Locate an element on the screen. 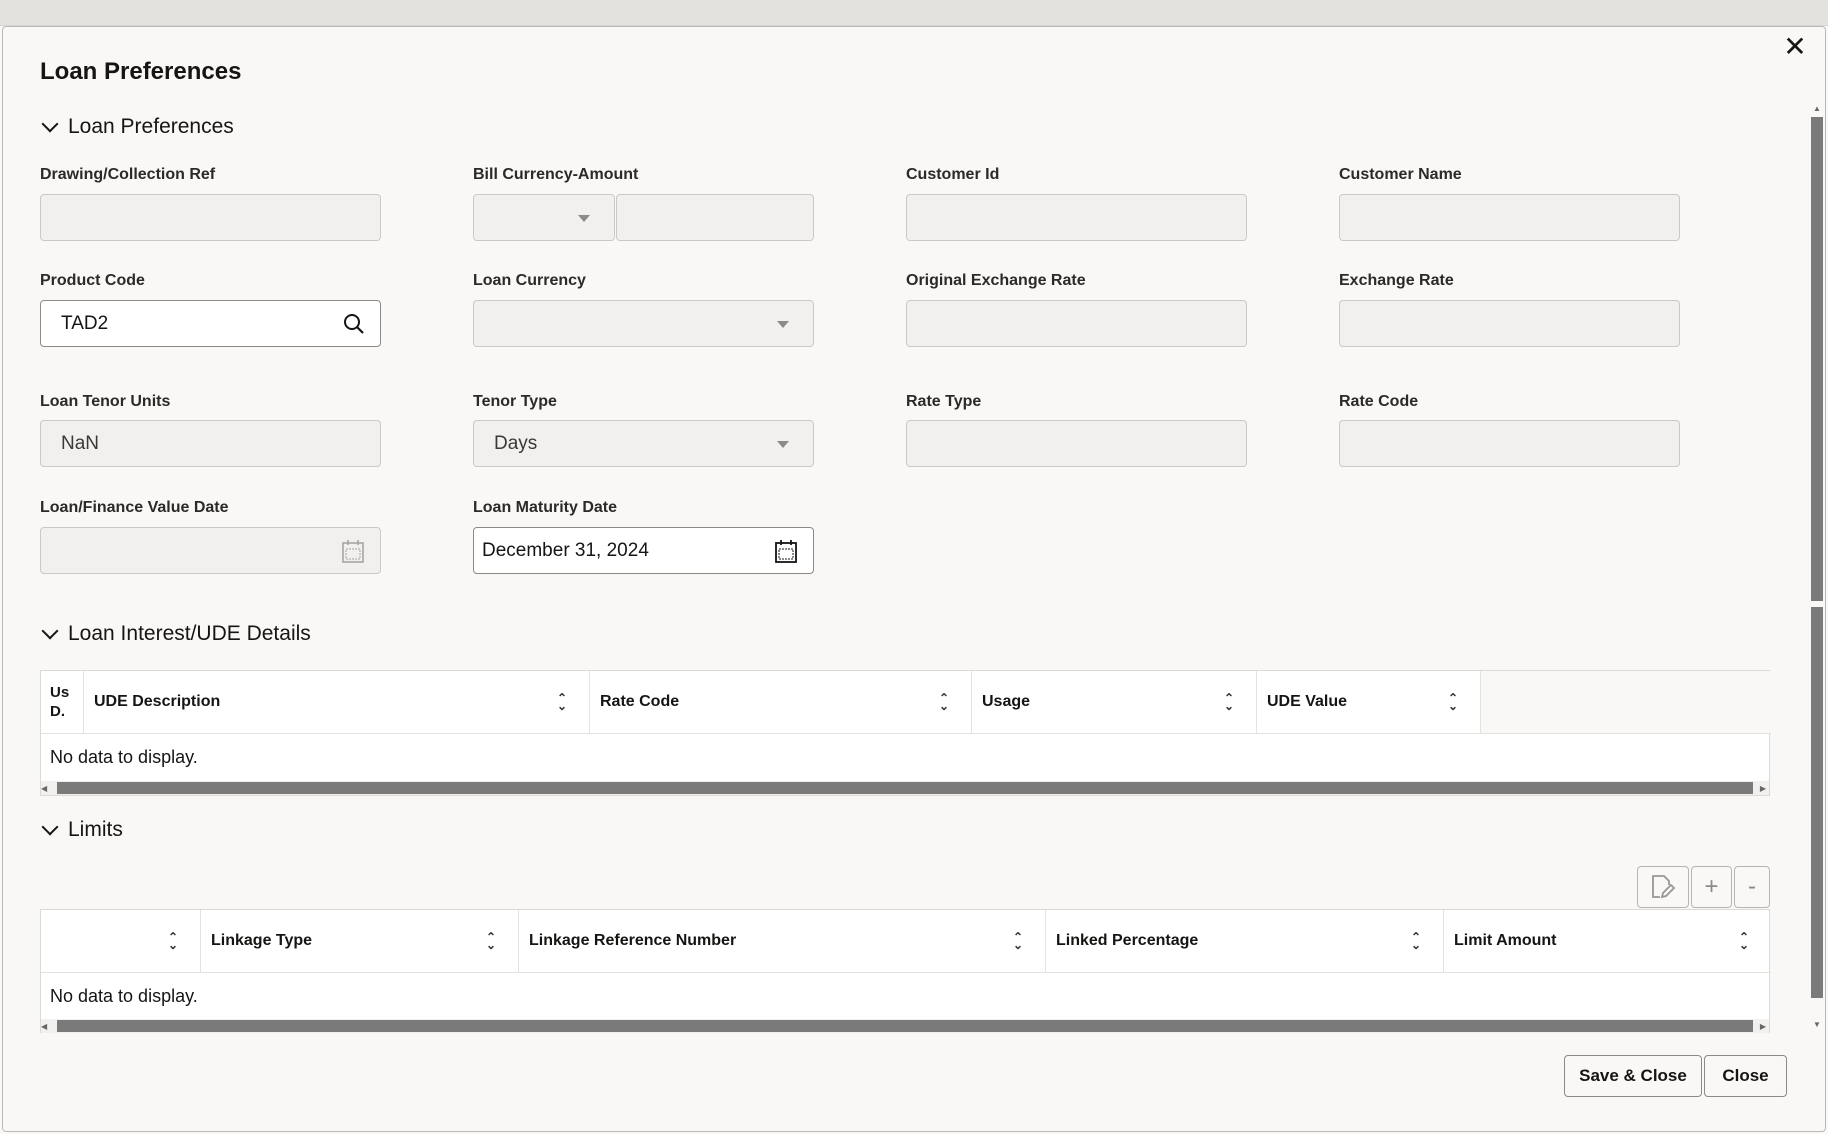 The image size is (1828, 1134). value-date-label: Loan/Finance Value Date is located at coordinates (134, 507).